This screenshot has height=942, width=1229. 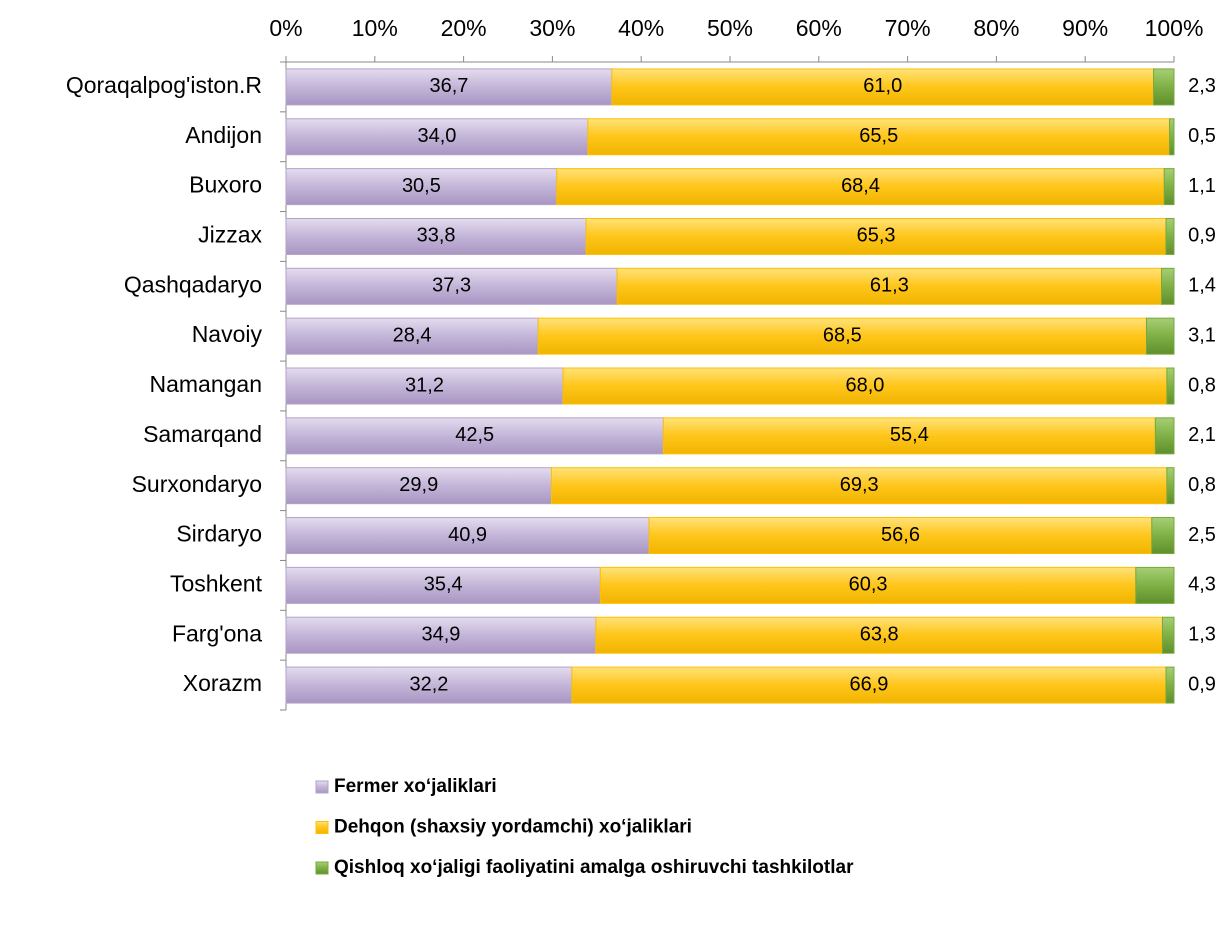 I want to click on data-label: 34,9, so click(x=440, y=635).